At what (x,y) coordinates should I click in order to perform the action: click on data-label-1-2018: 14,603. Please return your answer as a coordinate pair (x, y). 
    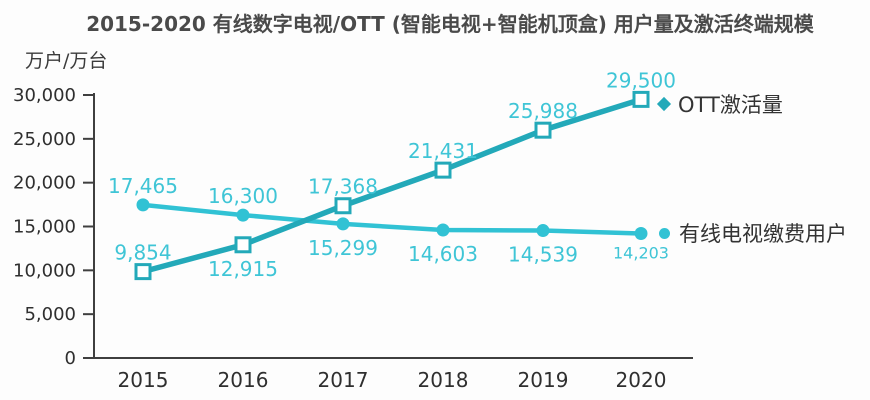
    Looking at the image, I should click on (443, 254).